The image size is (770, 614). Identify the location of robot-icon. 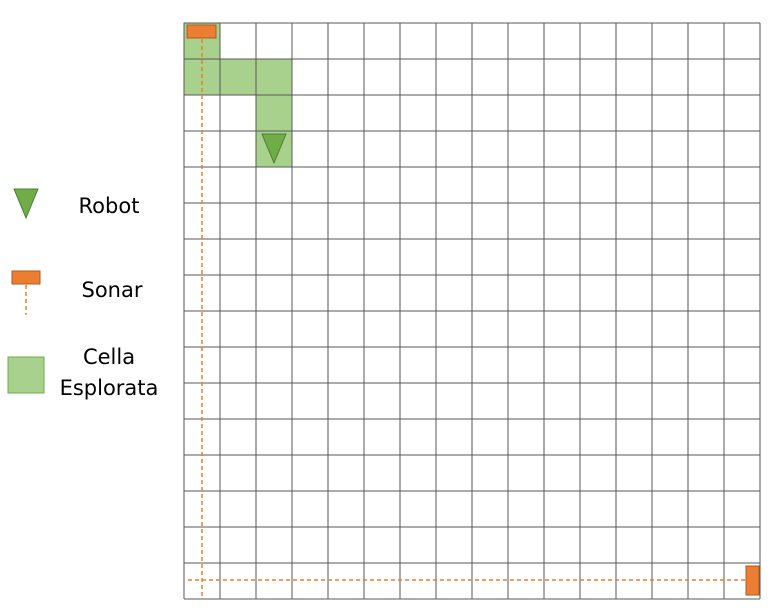
(274, 149).